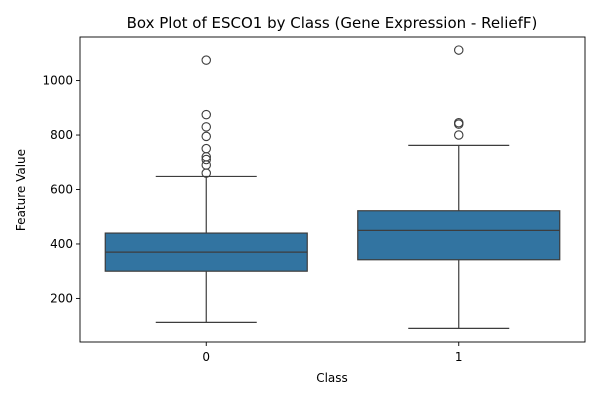  I want to click on x-tick-label: 1, so click(459, 357).